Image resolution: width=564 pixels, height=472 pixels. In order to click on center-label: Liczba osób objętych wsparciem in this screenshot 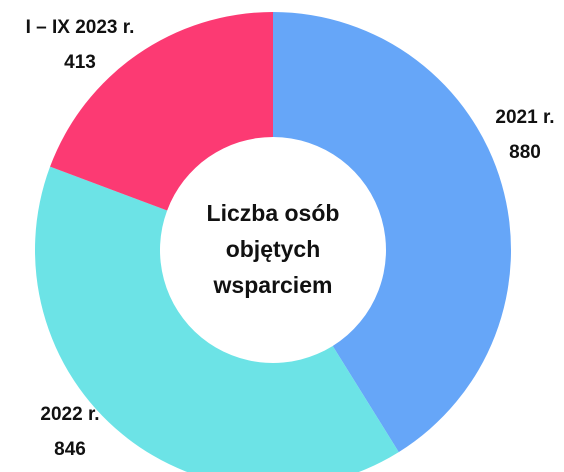, I will do `click(273, 249)`.